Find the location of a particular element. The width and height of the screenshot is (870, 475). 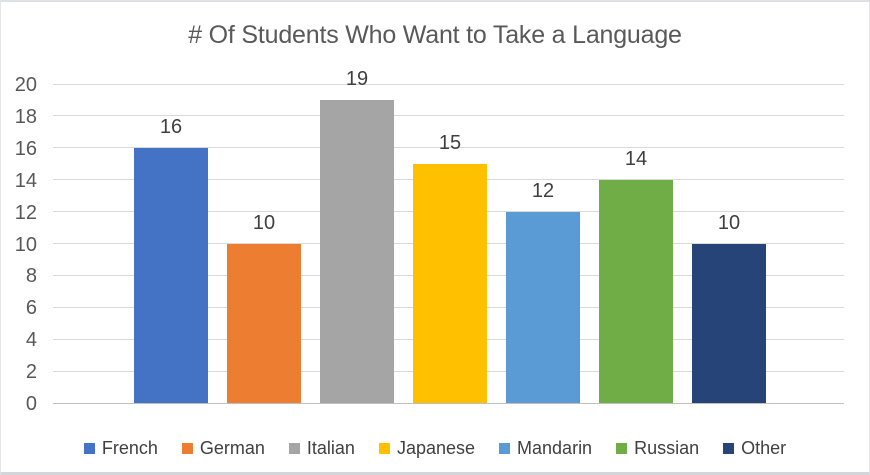

y-tick-label-0: 0 is located at coordinates (31, 404).